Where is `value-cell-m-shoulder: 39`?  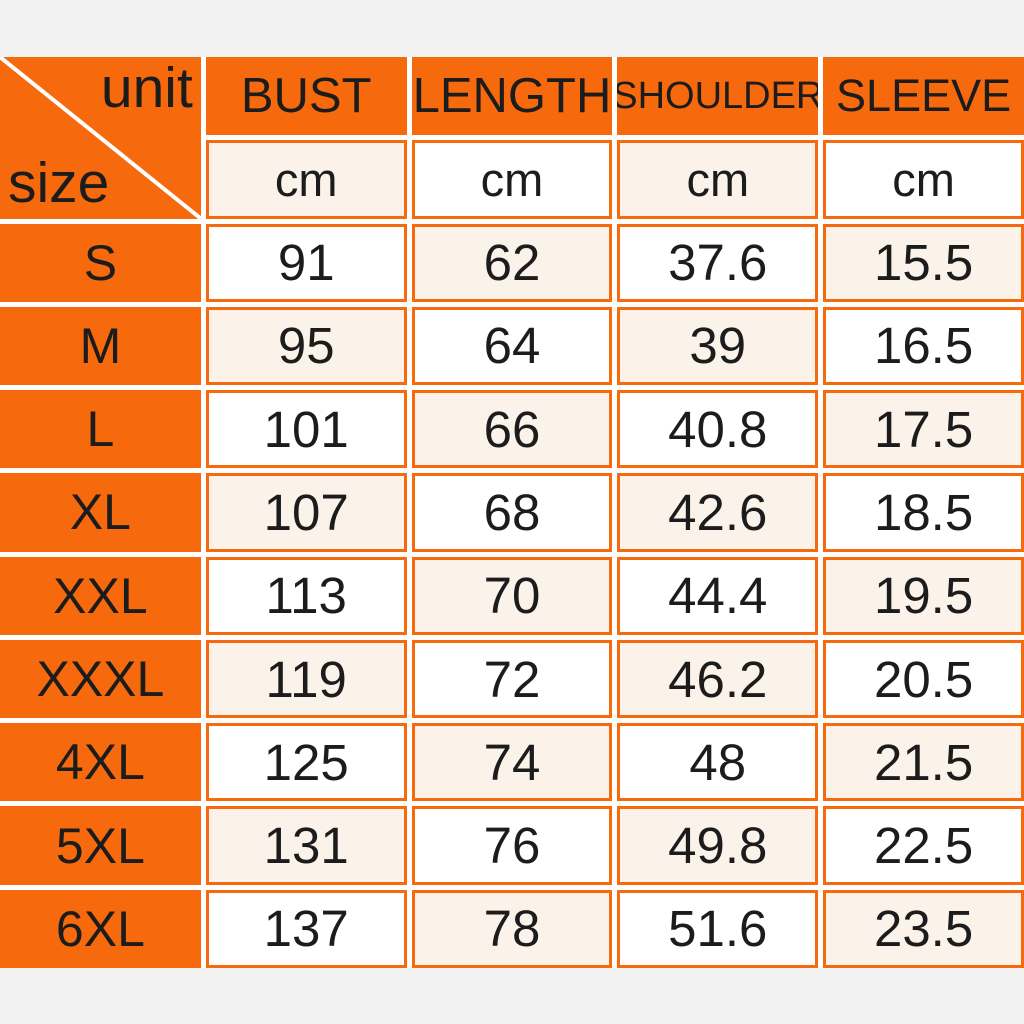 value-cell-m-shoulder: 39 is located at coordinates (718, 346).